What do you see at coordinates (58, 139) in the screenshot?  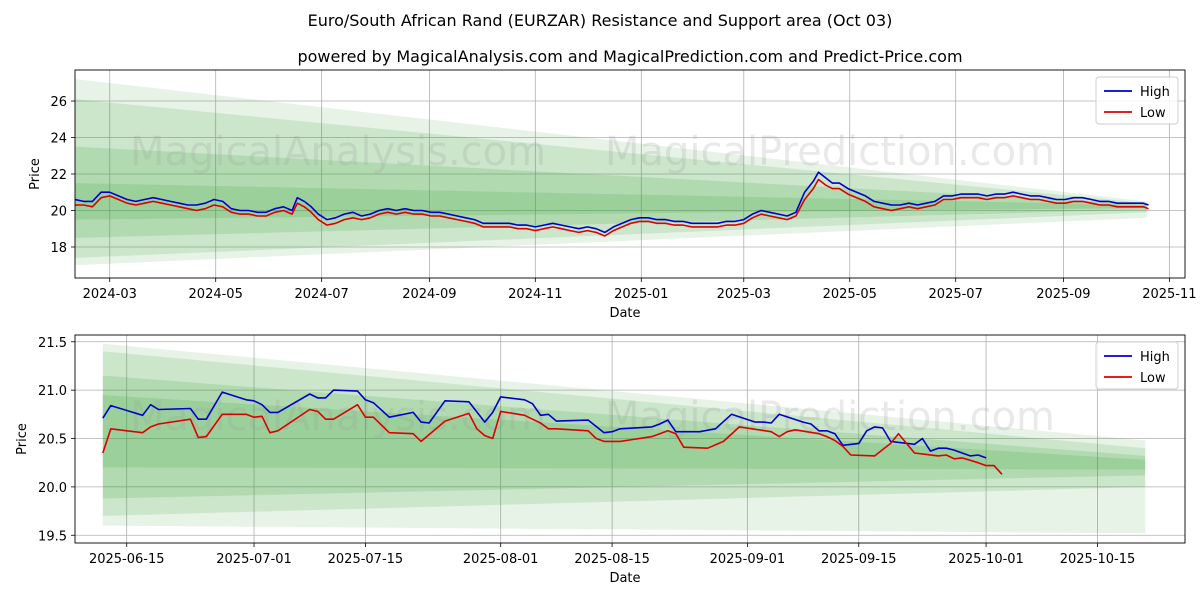 I see `top-ytick-label-3: 24` at bounding box center [58, 139].